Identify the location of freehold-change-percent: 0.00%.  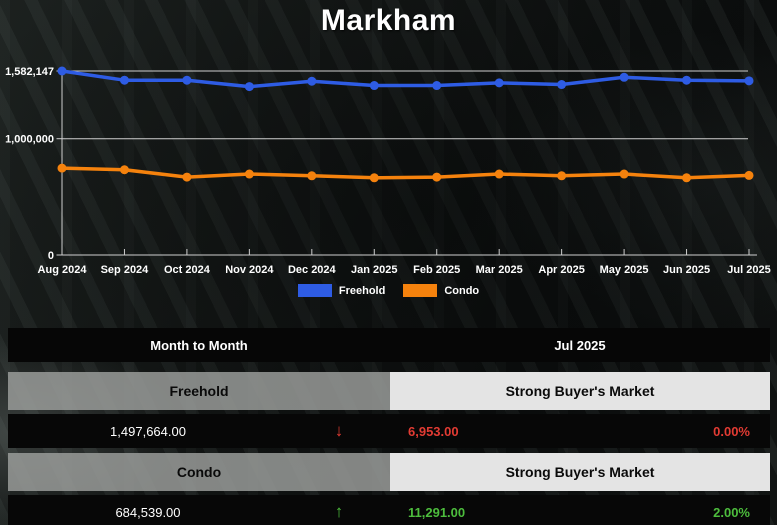
(731, 431).